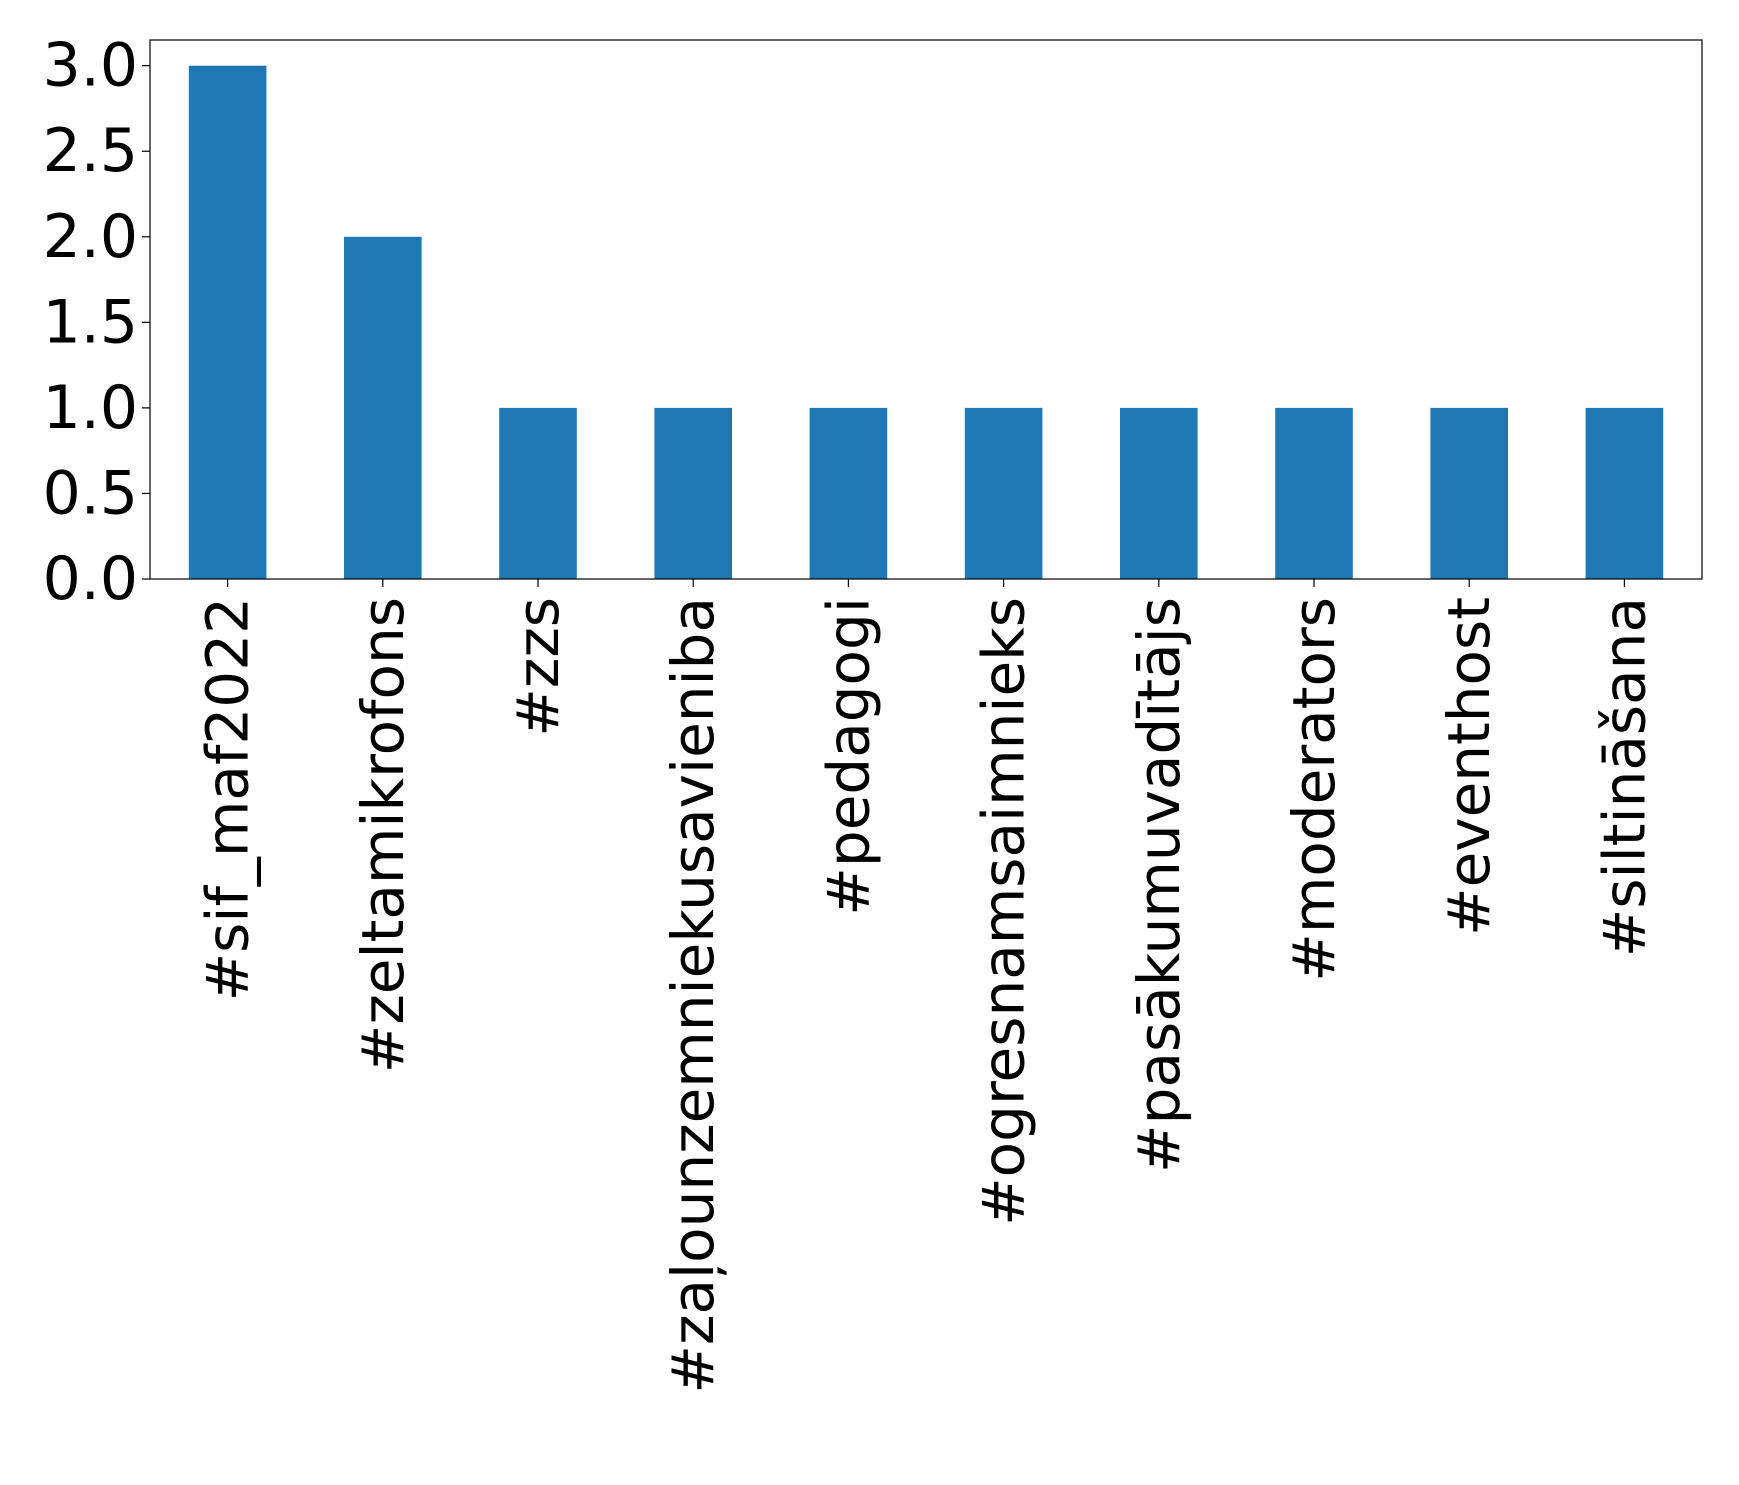  I want to click on y-axis-ticks: 0.0 0.5 1.0 1.5 2.0 2.5 3.0, so click(96, 322).